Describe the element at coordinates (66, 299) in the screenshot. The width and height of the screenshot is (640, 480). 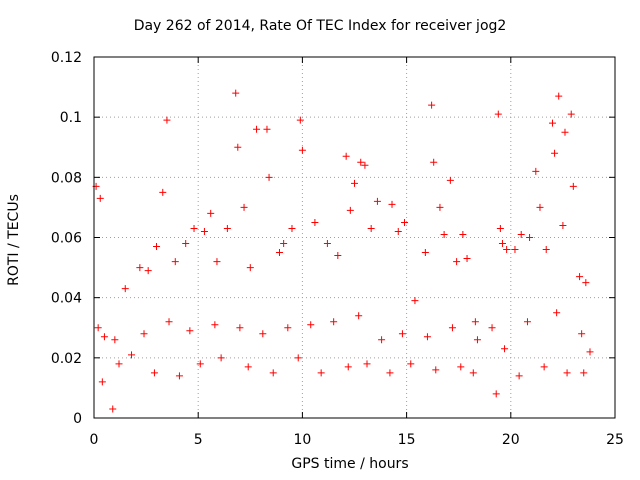
I see `y-tick-label: 0.04` at that location.